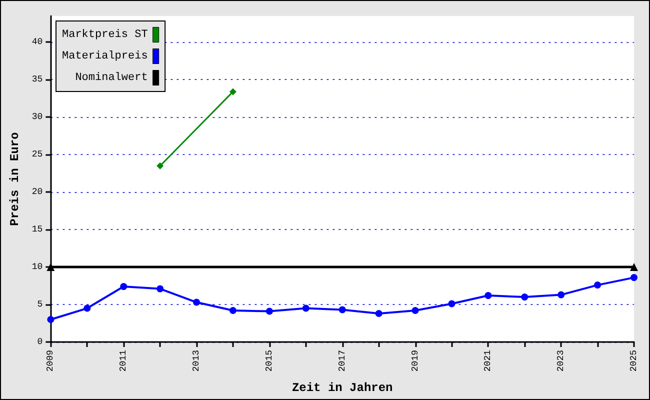 The image size is (650, 400). What do you see at coordinates (105, 34) in the screenshot?
I see `legend-label: Marktpreis ST` at bounding box center [105, 34].